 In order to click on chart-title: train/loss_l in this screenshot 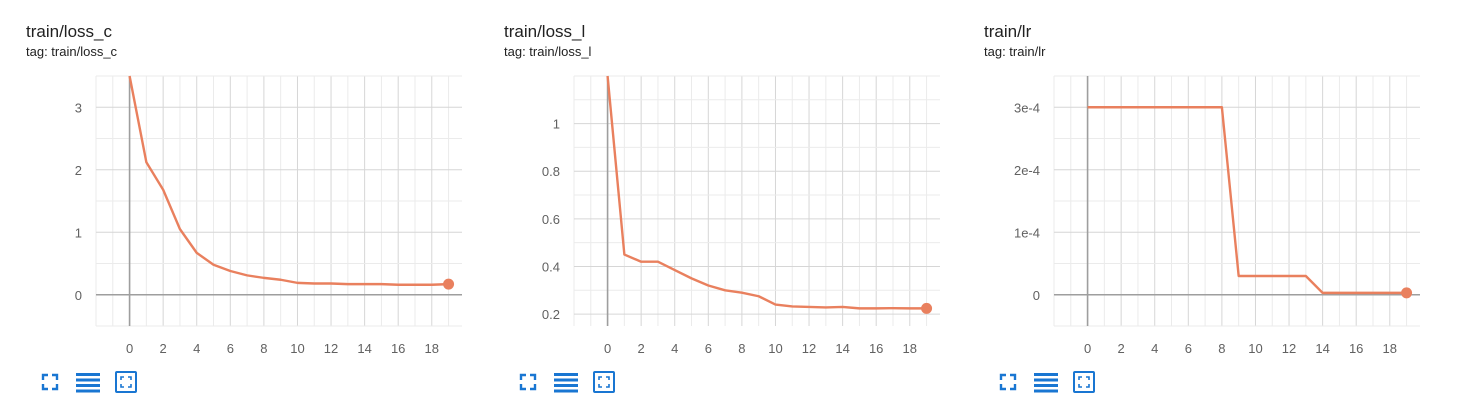, I will do `click(545, 31)`.